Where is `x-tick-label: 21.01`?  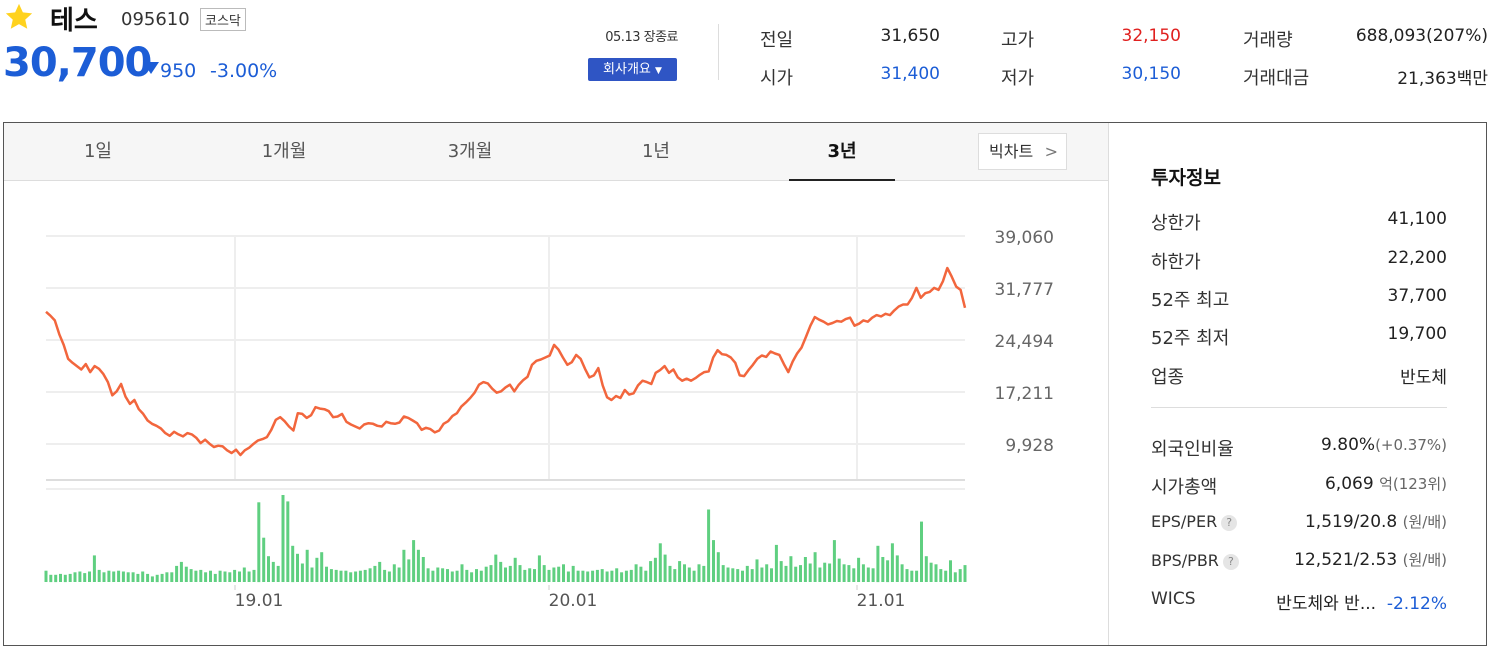 x-tick-label: 21.01 is located at coordinates (881, 601).